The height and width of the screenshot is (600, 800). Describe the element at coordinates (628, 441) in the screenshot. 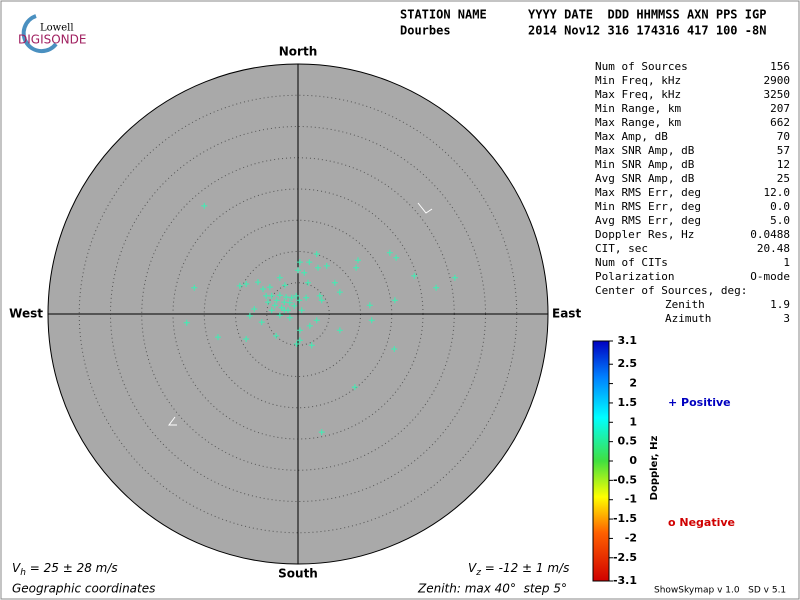

I see `colorbar-tick-label: 0.5` at that location.